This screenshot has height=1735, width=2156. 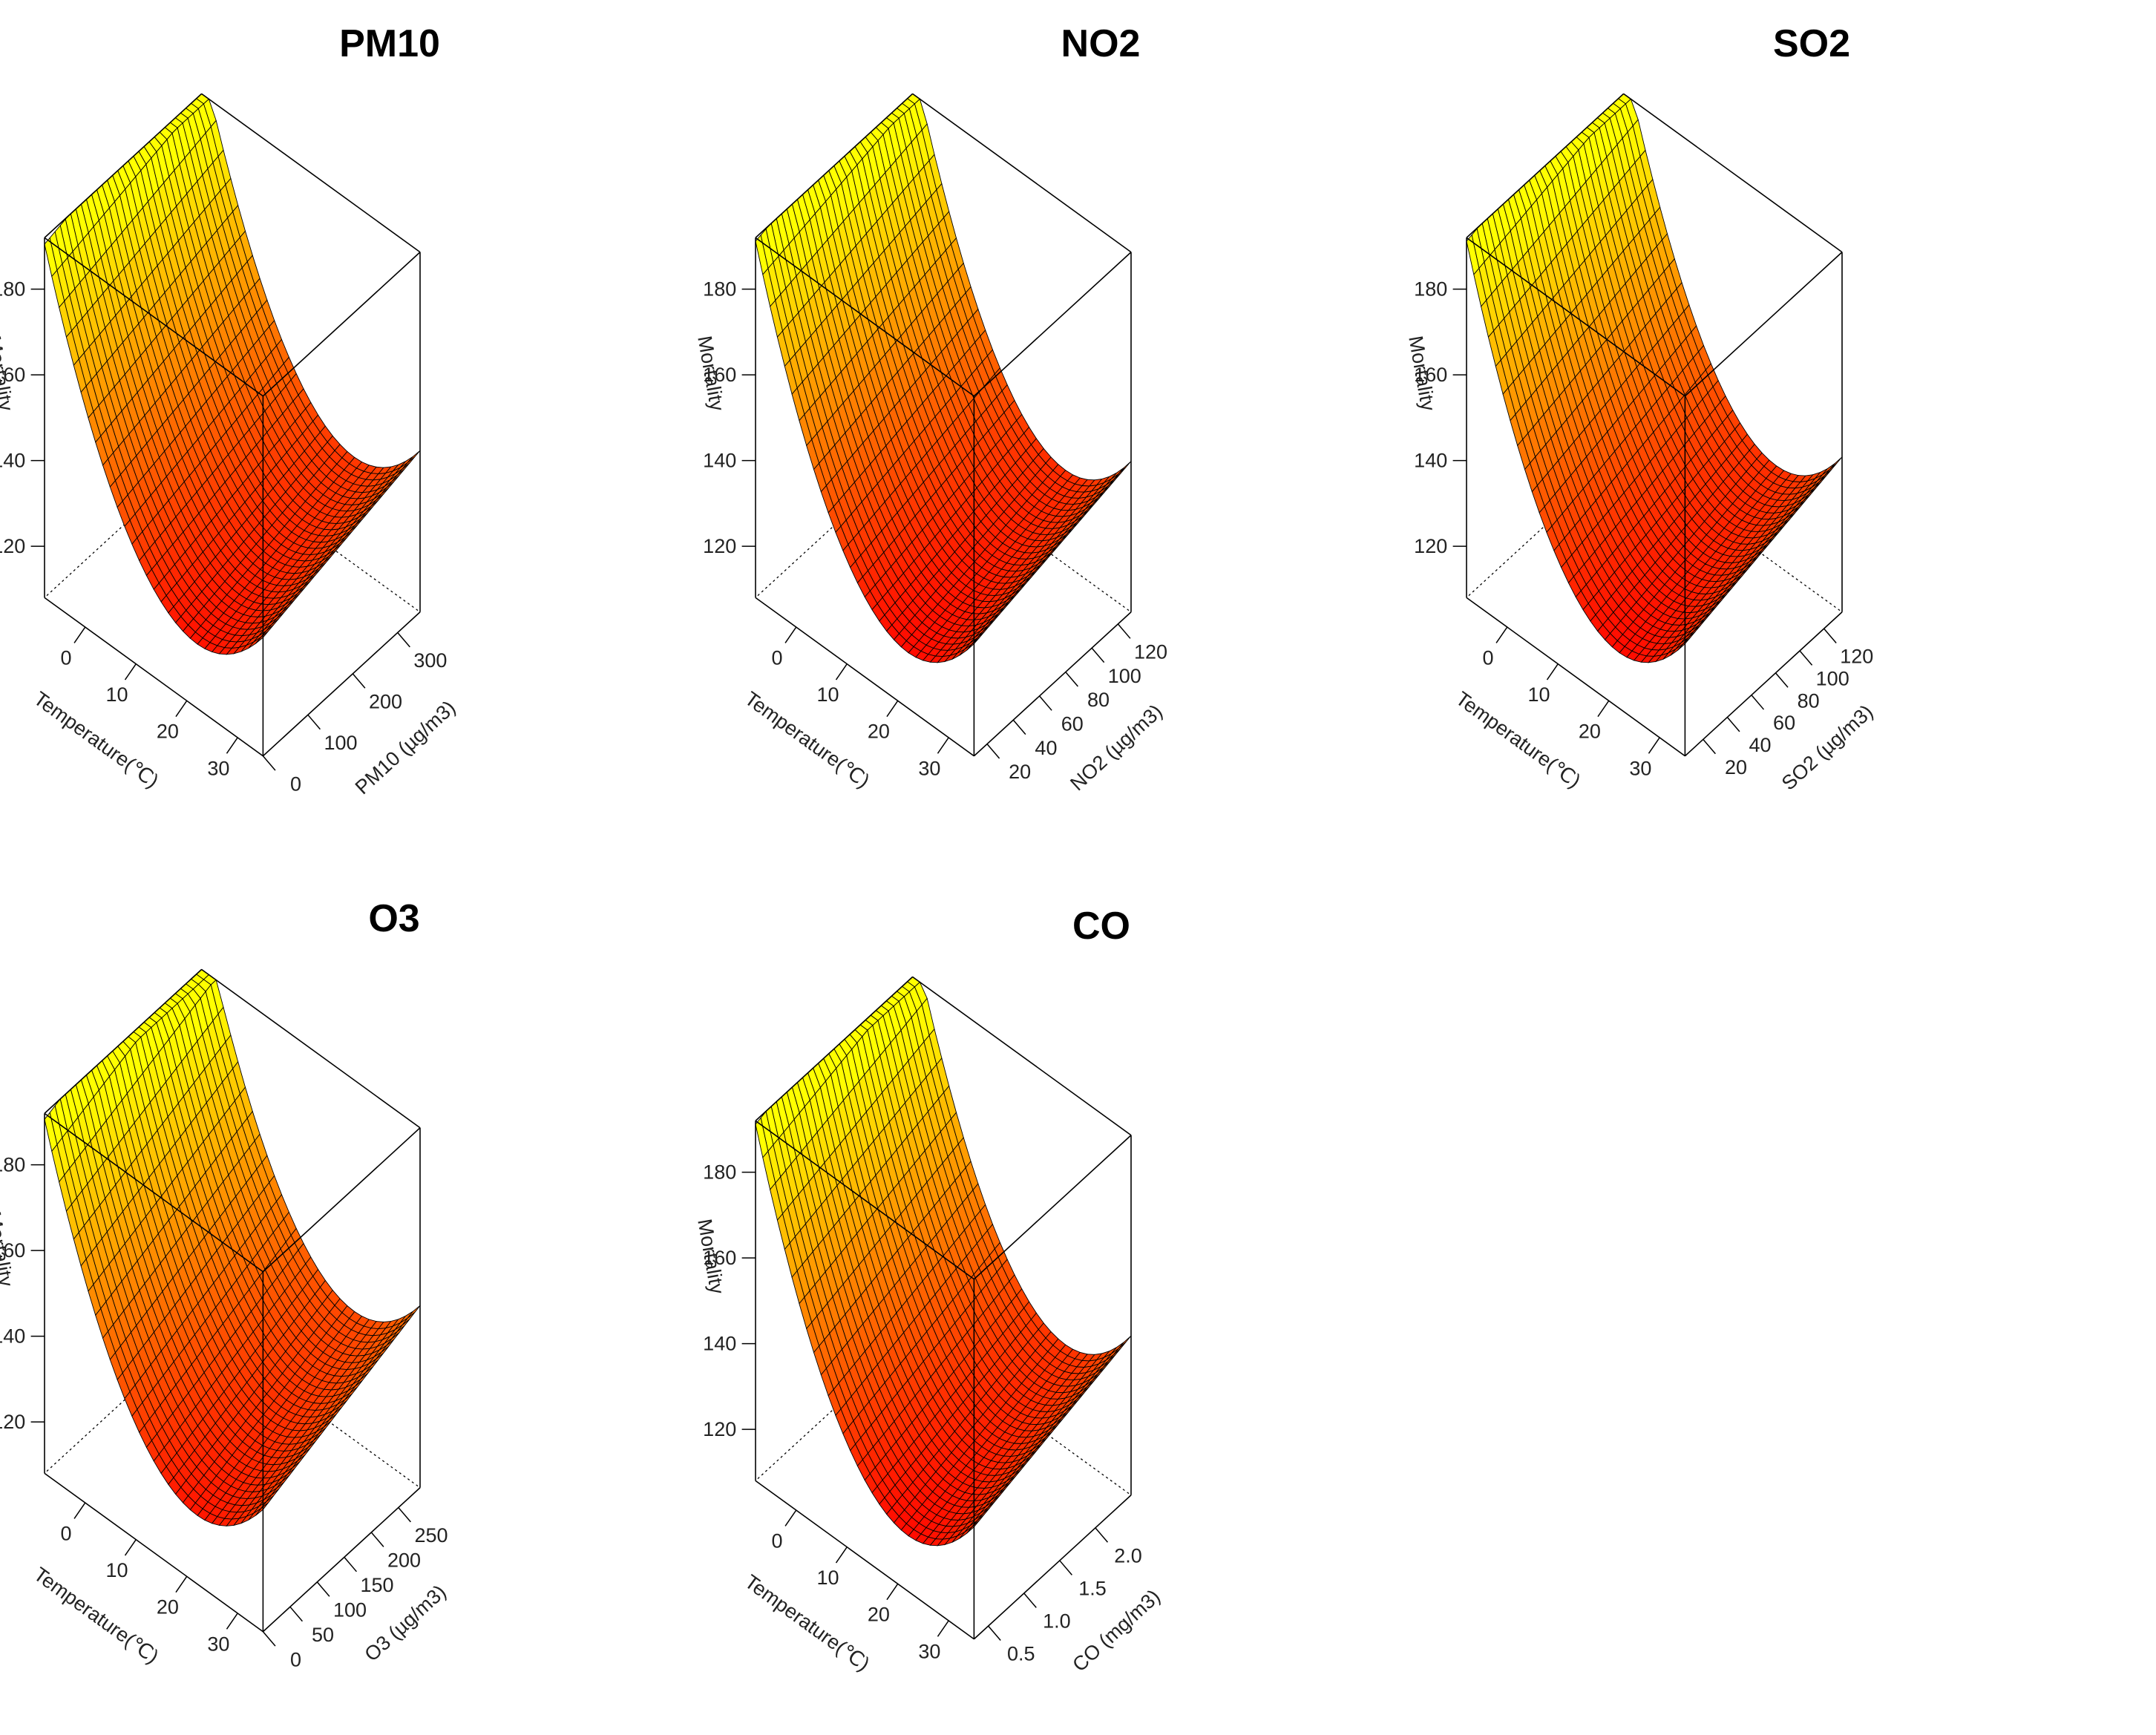 What do you see at coordinates (1856, 657) in the screenshot?
I see `y-tick-label: 120` at bounding box center [1856, 657].